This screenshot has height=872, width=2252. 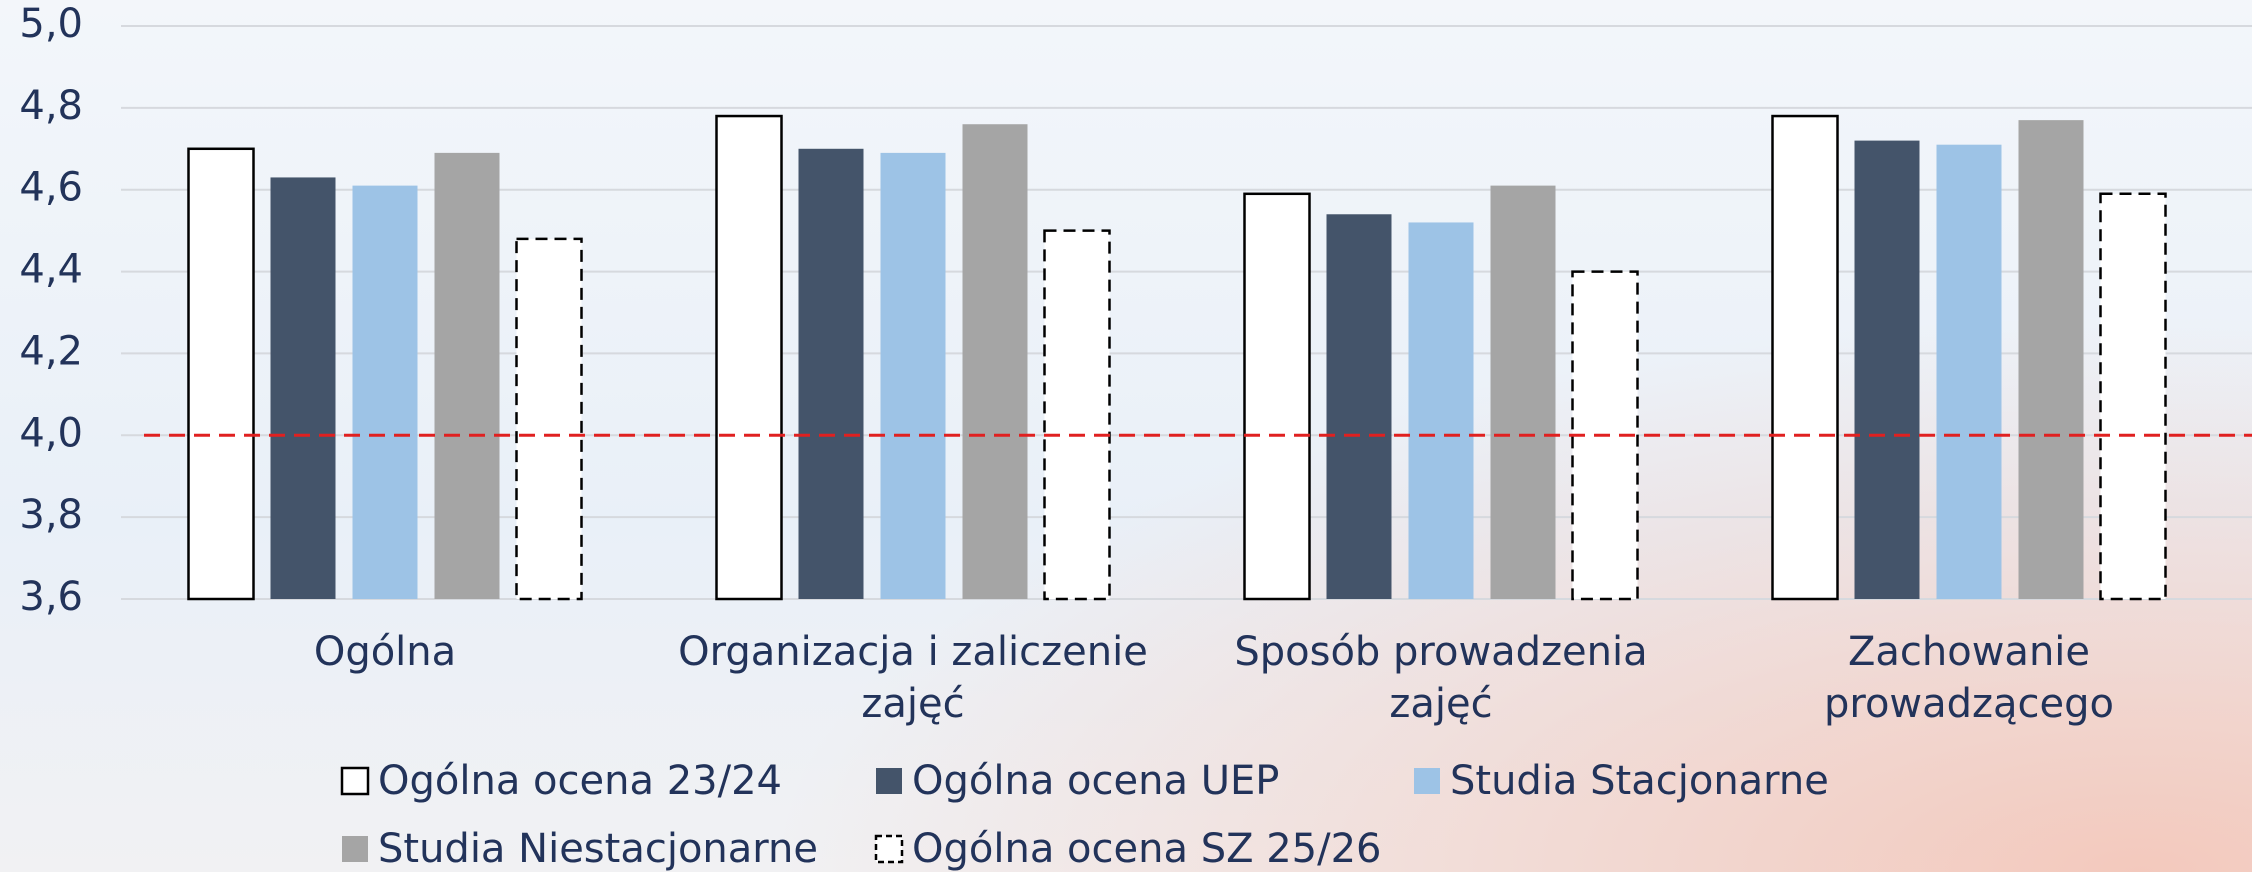 What do you see at coordinates (913, 678) in the screenshot?
I see `x-tick-label: Organizacja i zaliczenie zajęć` at bounding box center [913, 678].